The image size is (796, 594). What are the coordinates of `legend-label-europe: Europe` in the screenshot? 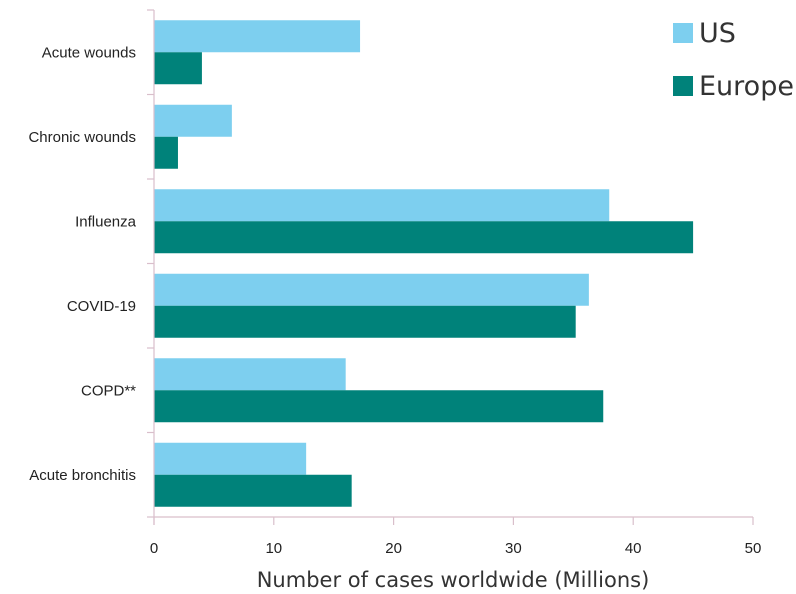 It's located at (746, 86).